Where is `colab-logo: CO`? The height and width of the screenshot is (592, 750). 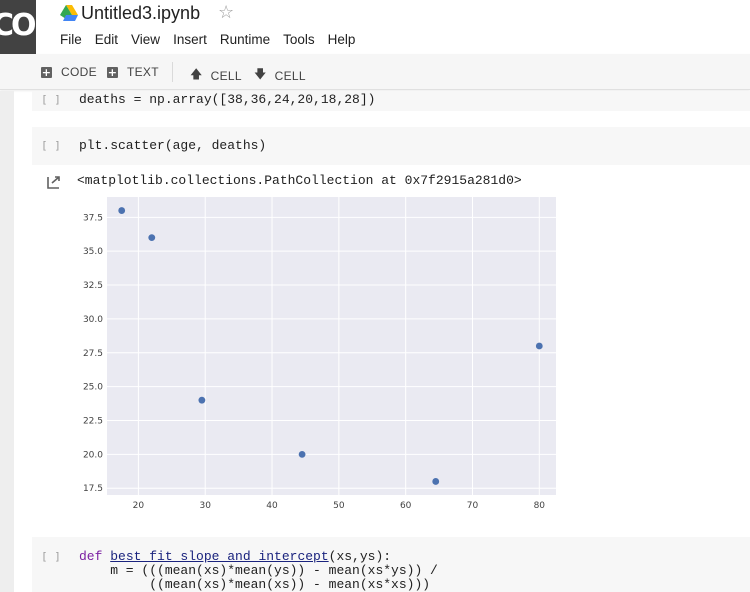
colab-logo: CO is located at coordinates (18, 27).